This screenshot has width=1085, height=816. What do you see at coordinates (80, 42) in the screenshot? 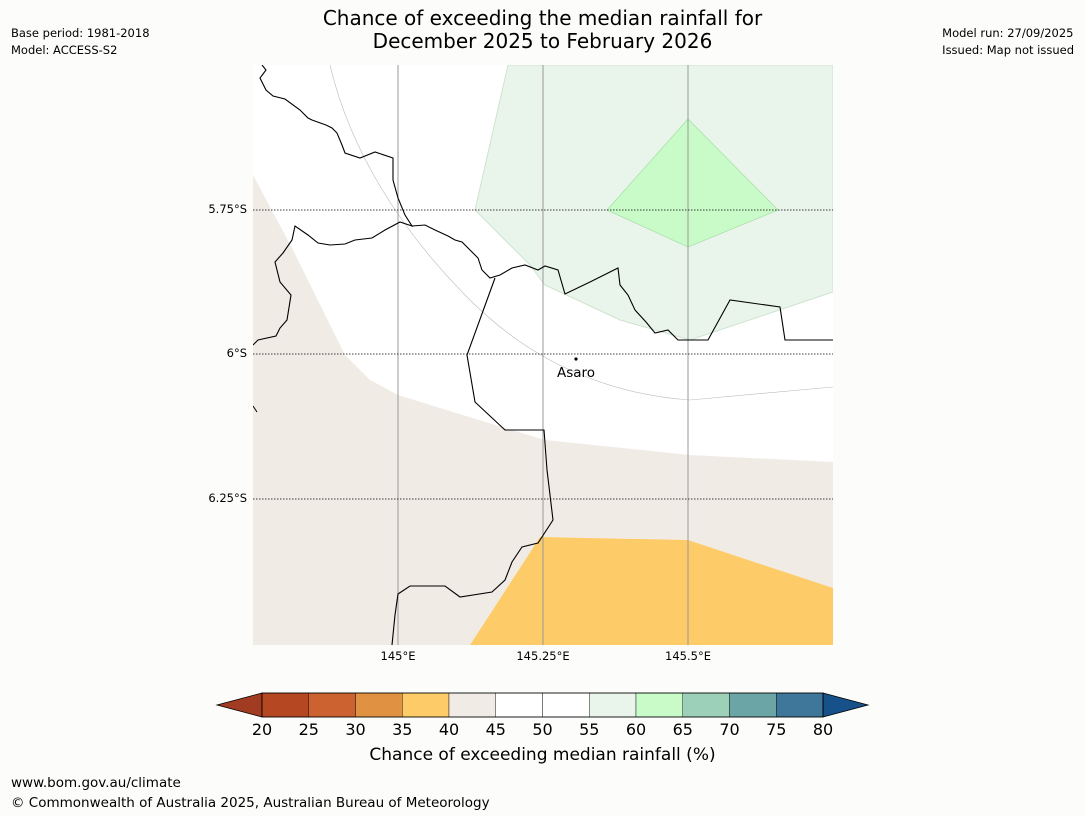
I see `metadata-left: Base period: 1981-2018 Model: ACCESS-S2` at bounding box center [80, 42].